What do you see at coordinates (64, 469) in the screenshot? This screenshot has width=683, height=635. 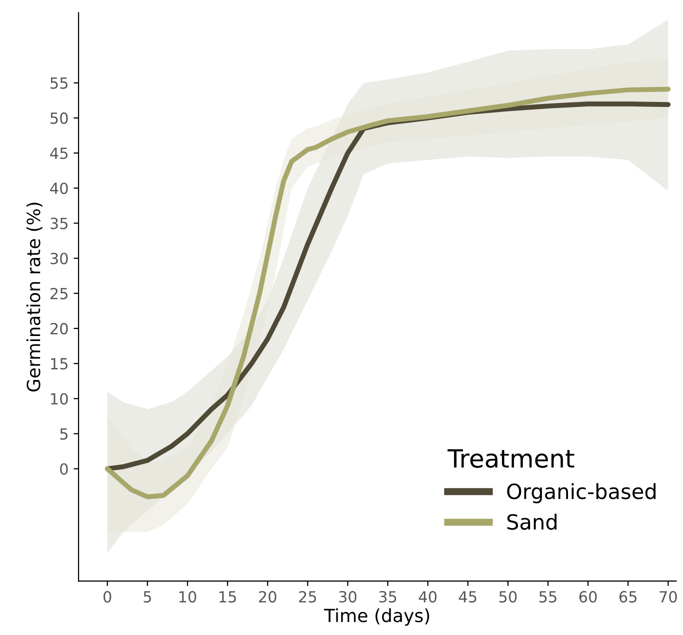 I see `y-tick-label: 0` at bounding box center [64, 469].